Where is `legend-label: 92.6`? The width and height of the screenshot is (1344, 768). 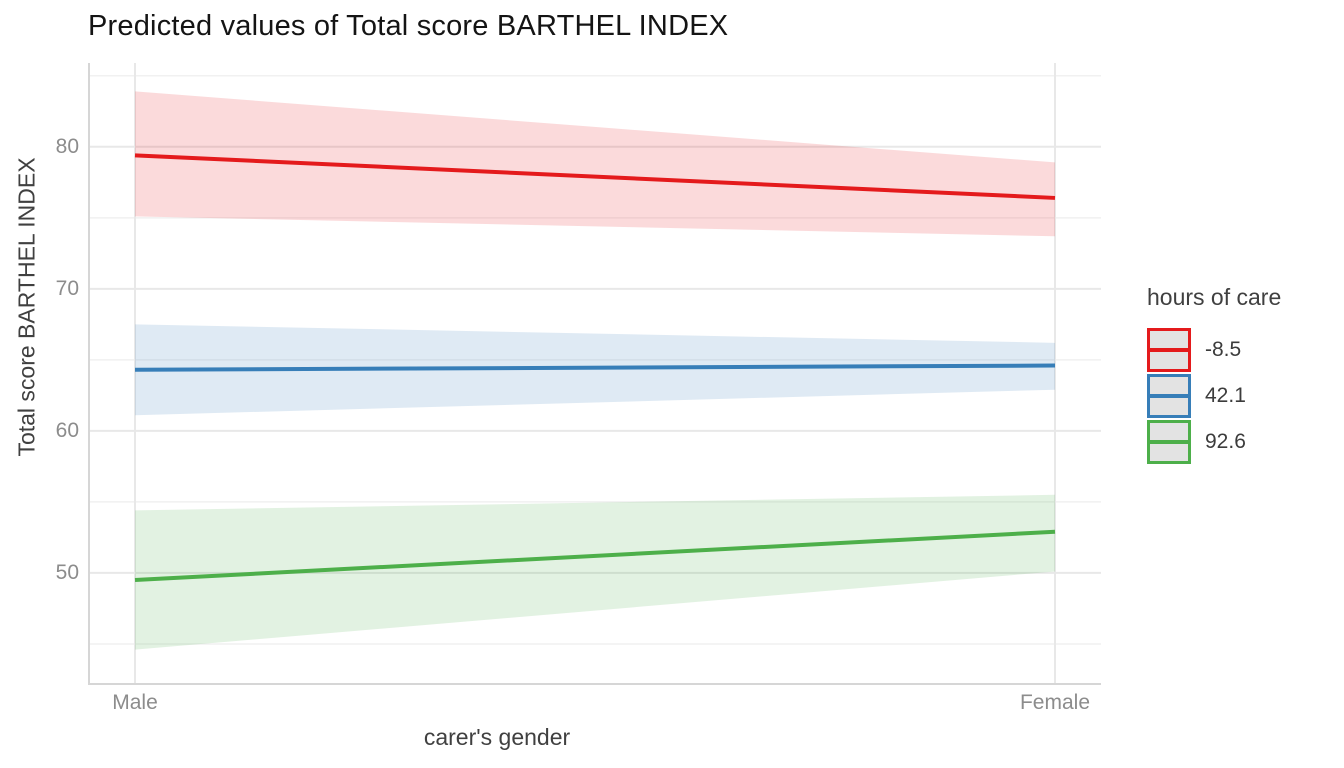
legend-label: 92.6 is located at coordinates (1225, 441).